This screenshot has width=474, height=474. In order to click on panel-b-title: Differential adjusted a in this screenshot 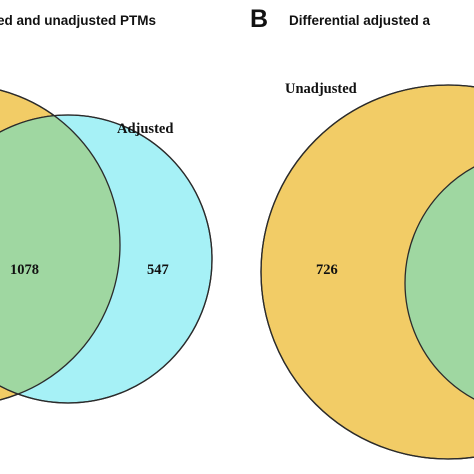, I will do `click(360, 20)`.